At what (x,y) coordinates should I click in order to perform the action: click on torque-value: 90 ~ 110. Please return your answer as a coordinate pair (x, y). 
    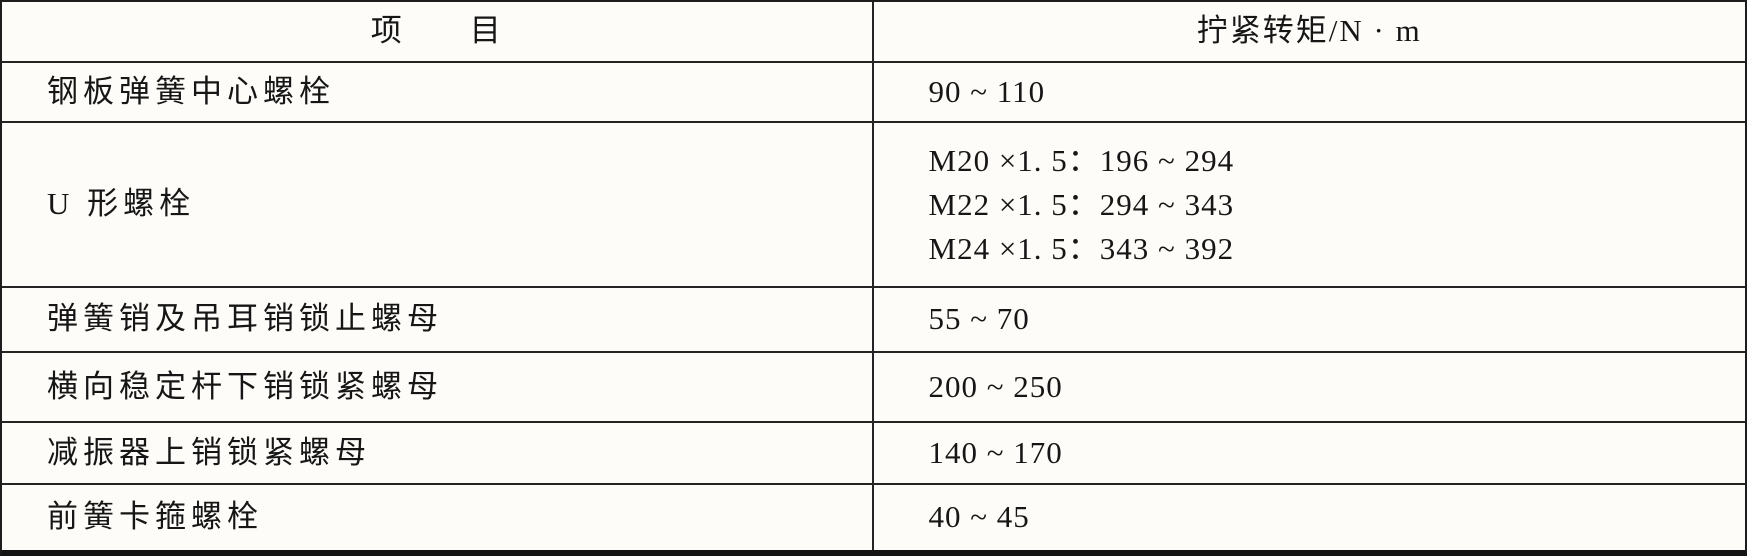
    Looking at the image, I should click on (987, 91).